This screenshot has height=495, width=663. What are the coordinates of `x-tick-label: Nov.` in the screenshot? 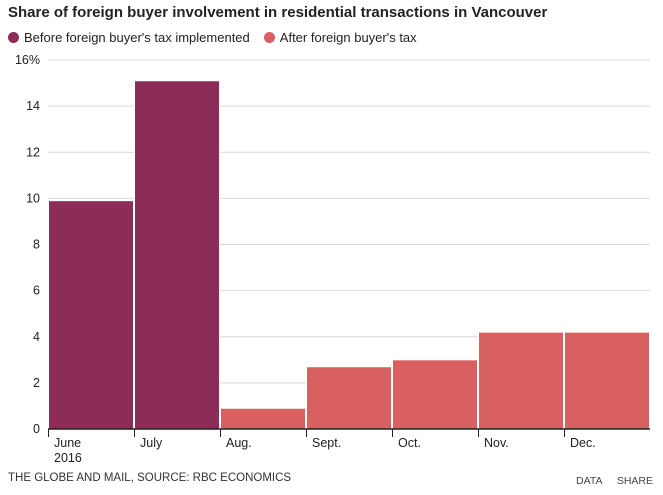 It's located at (496, 443).